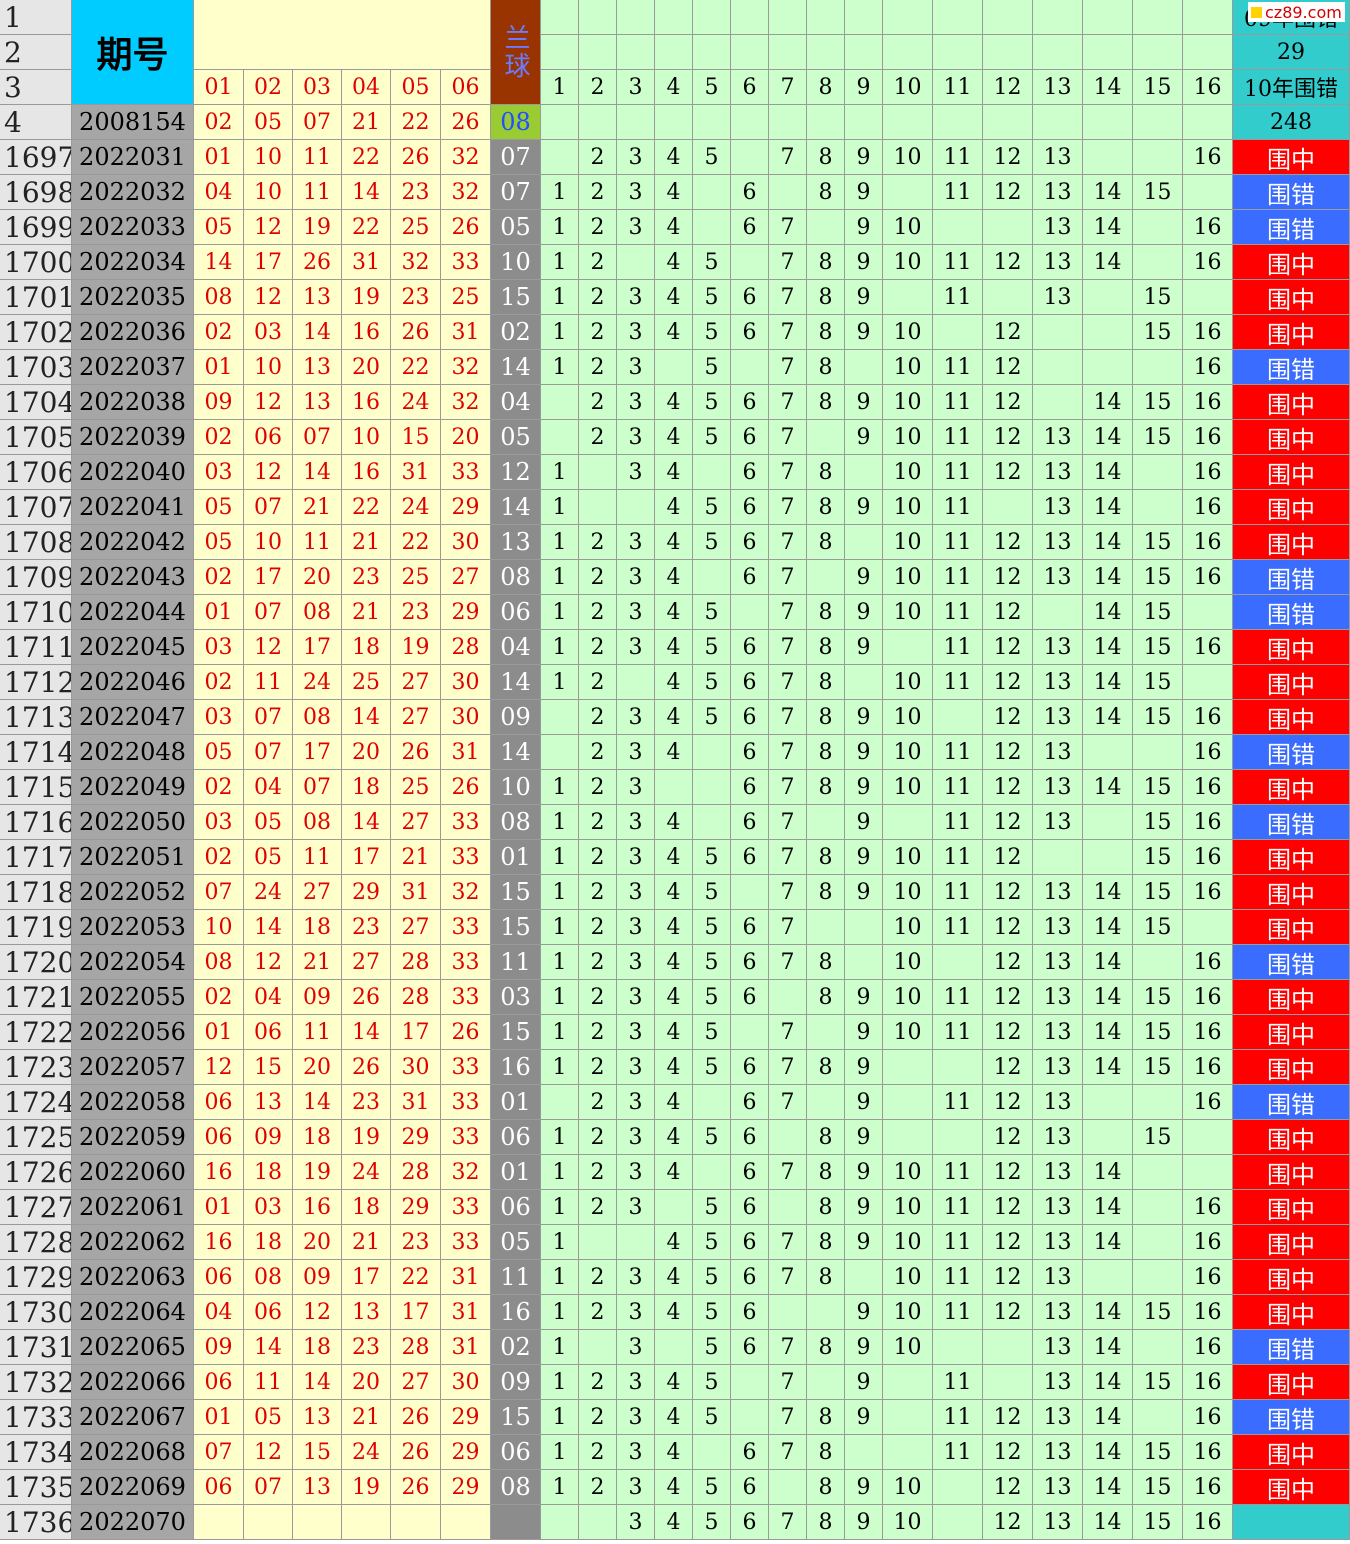 This screenshot has width=1350, height=1544. Describe the element at coordinates (366, 577) in the screenshot. I see `red-number-cell: 23` at that location.